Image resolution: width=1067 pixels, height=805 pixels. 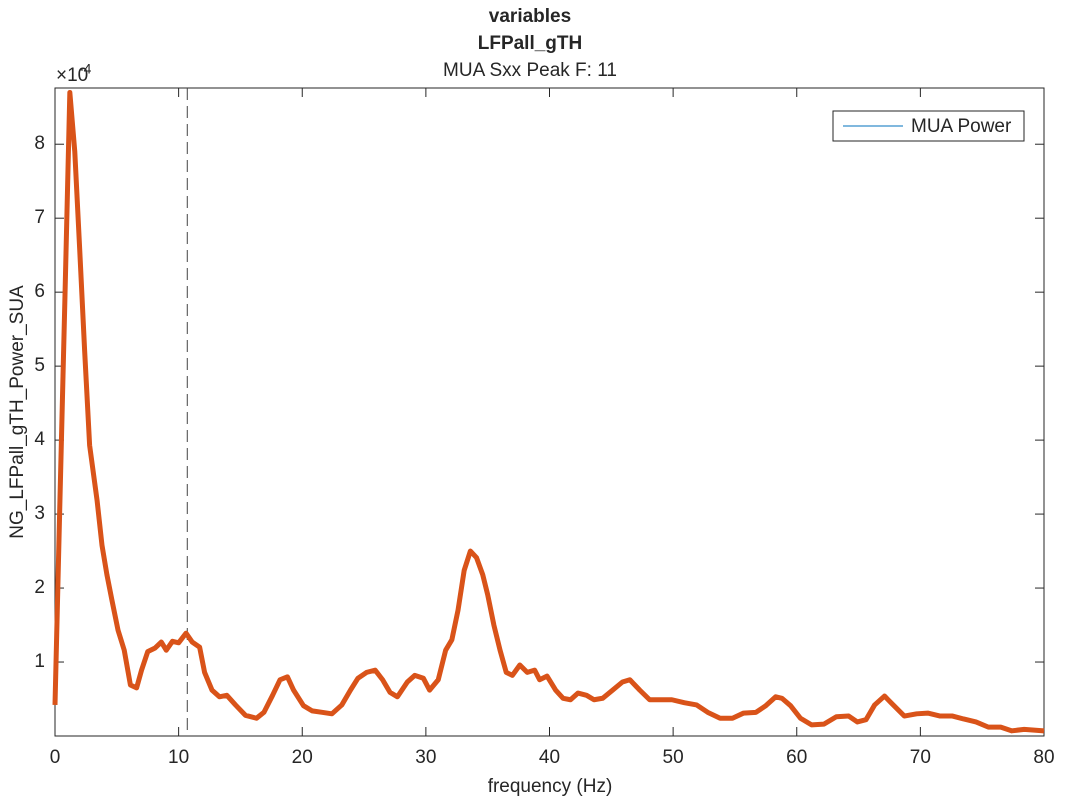 I want to click on y-axis-label: NG_LFPall_gTH_Power_SUA, so click(x=17, y=412).